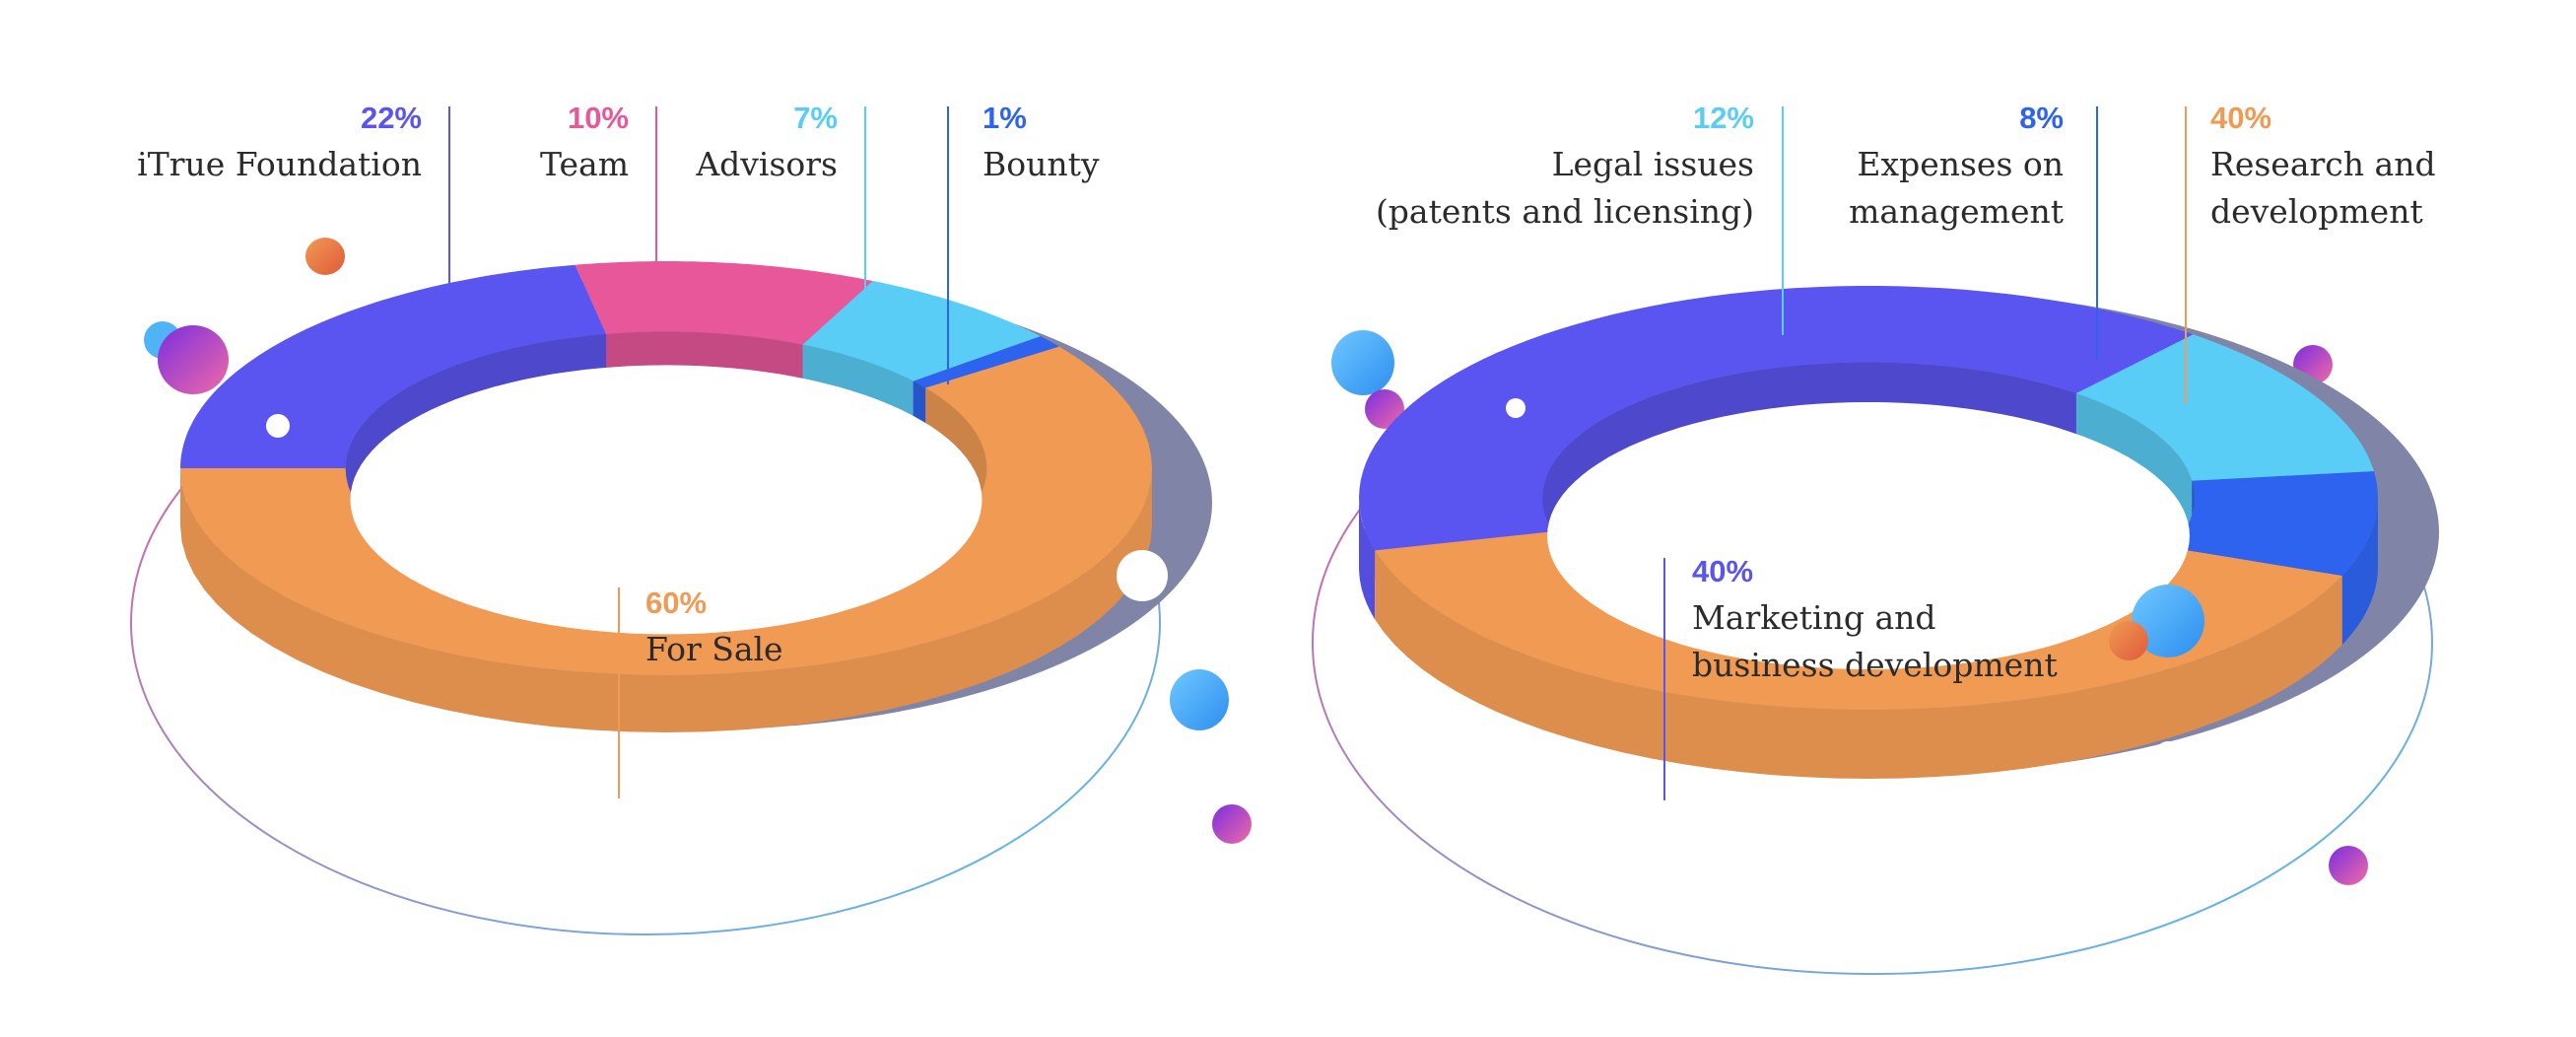 The image size is (2576, 1037). Describe the element at coordinates (598, 118) in the screenshot. I see `slice-percent: 10%` at that location.